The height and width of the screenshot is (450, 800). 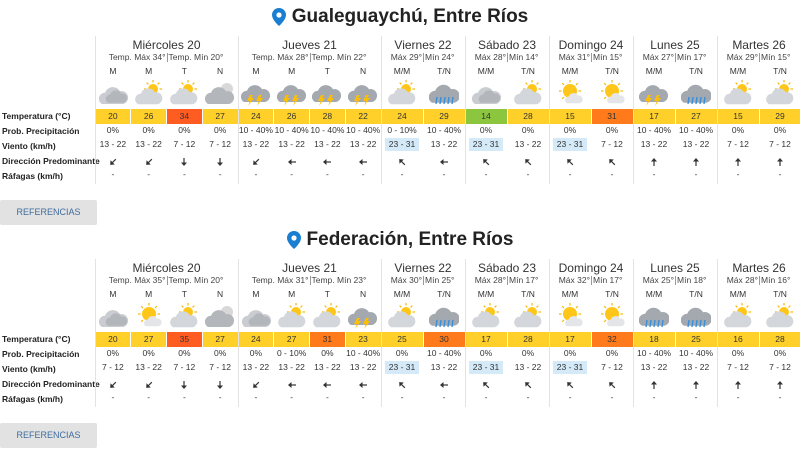 I want to click on row-label: Ráfagas (km/h), so click(x=32, y=399).